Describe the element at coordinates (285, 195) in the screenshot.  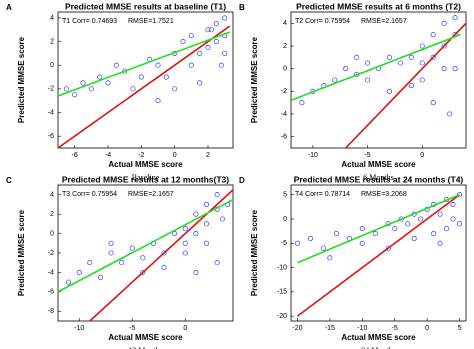
I see `y-tick-label: 5` at that location.